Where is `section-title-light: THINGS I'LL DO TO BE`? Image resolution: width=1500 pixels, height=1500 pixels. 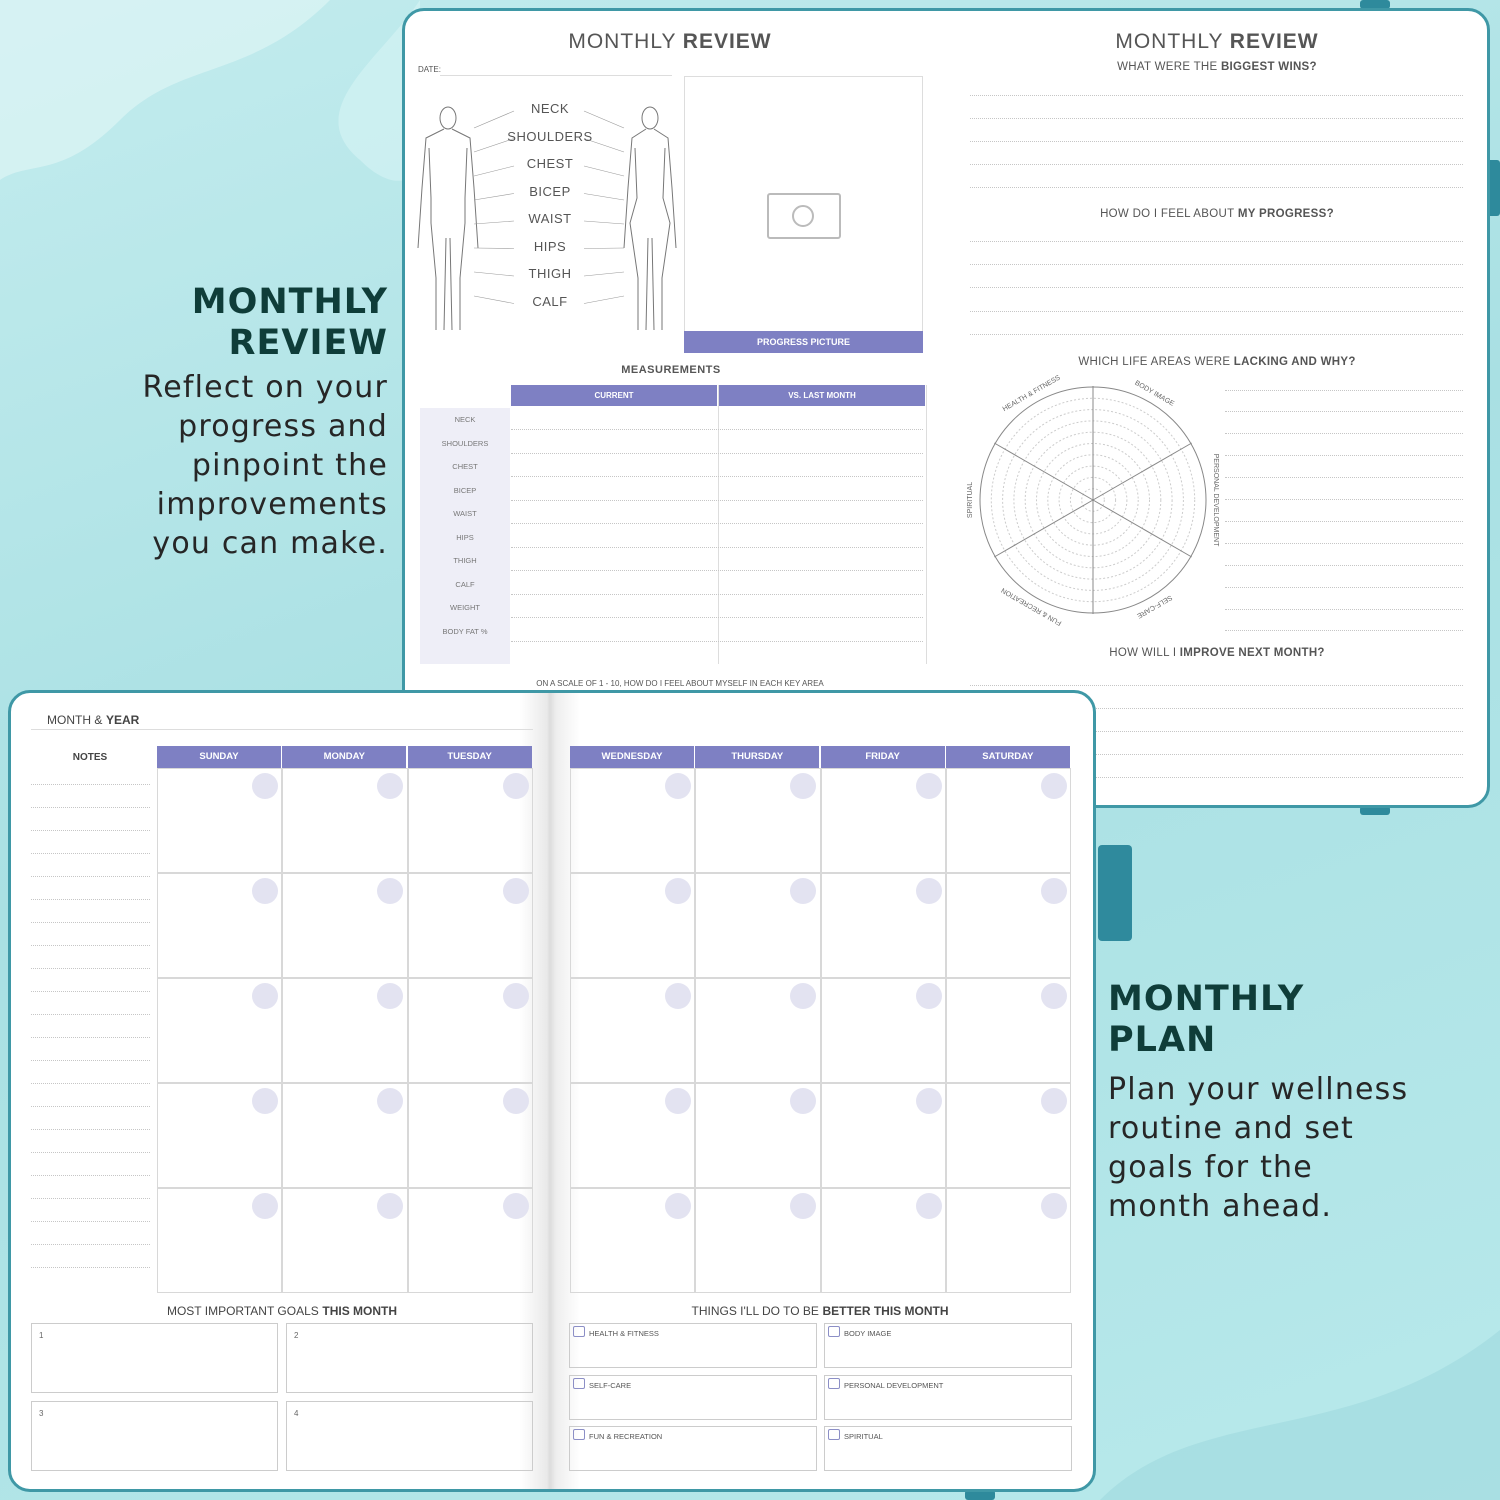
section-title-light: THINGS I'LL DO TO BE is located at coordinates (755, 1311).